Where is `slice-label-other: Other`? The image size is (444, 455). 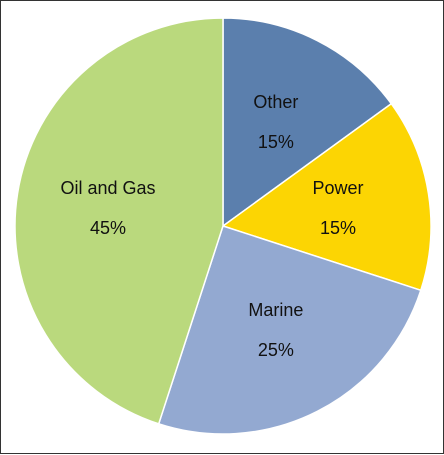
slice-label-other: Other is located at coordinates (275, 102).